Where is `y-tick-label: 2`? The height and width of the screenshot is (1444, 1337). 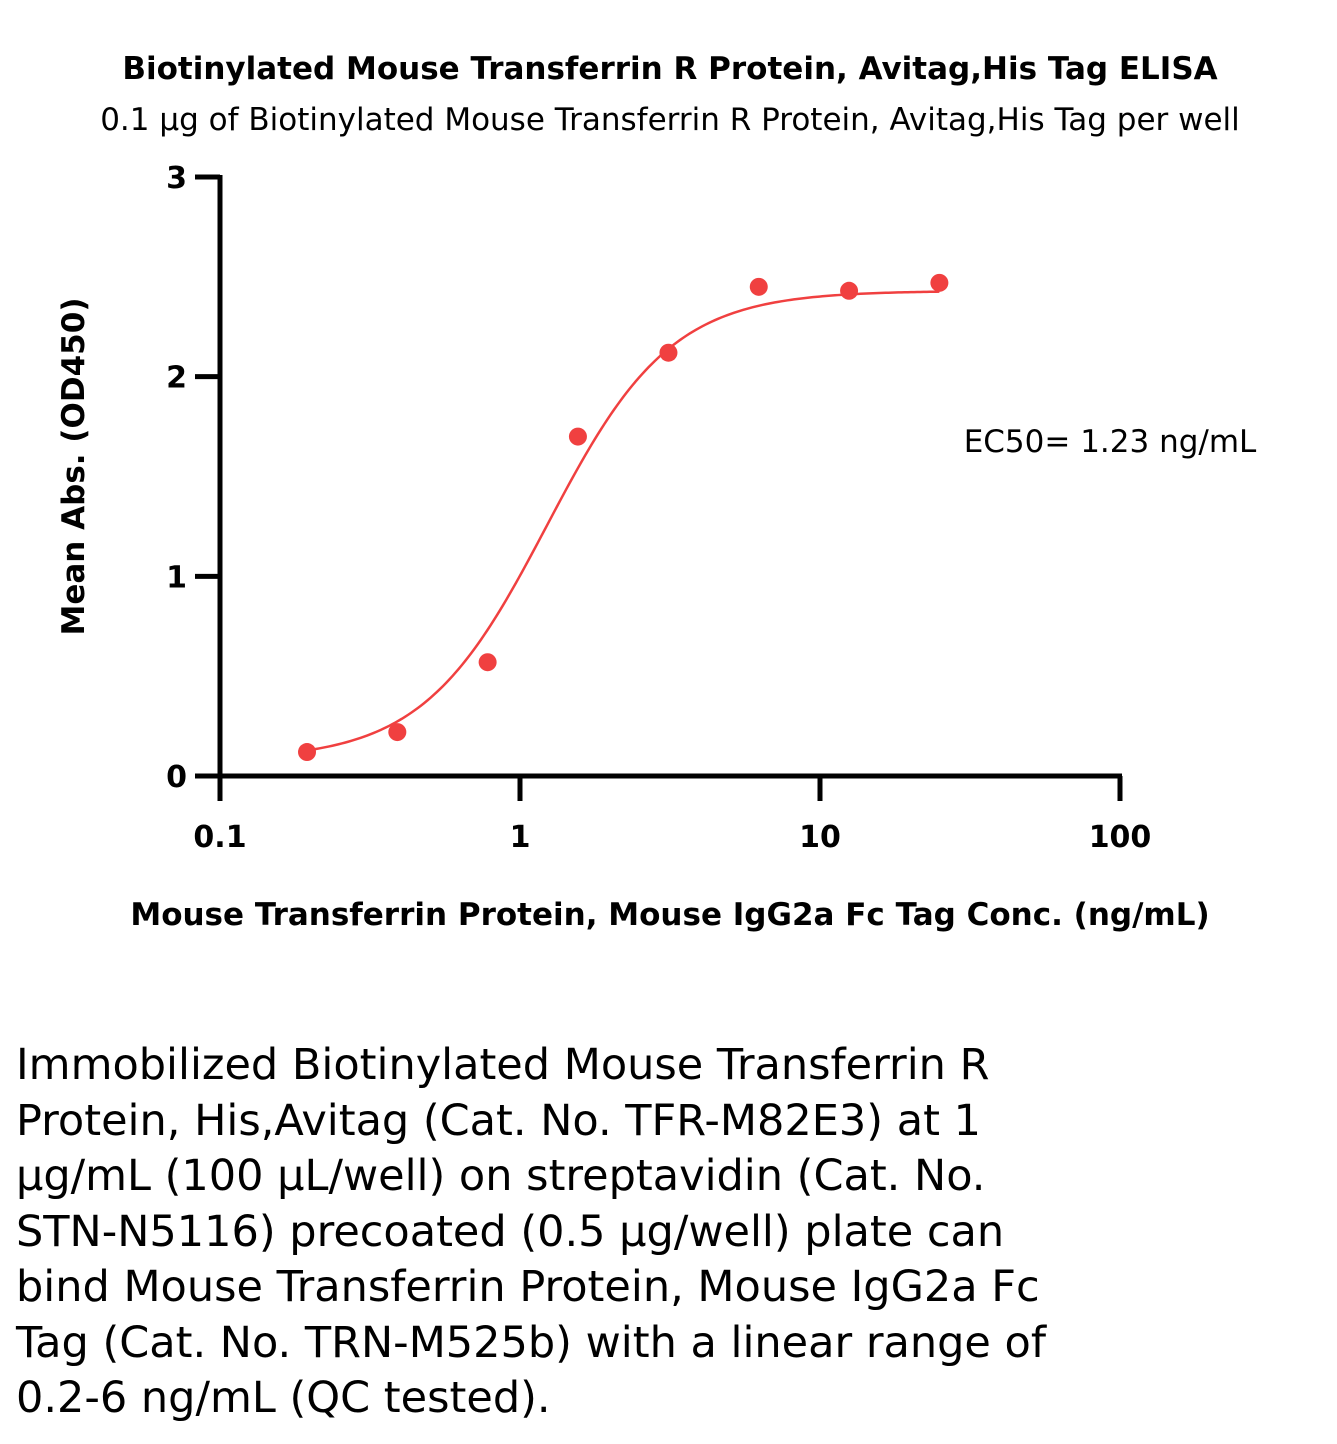 y-tick-label: 2 is located at coordinates (176, 378).